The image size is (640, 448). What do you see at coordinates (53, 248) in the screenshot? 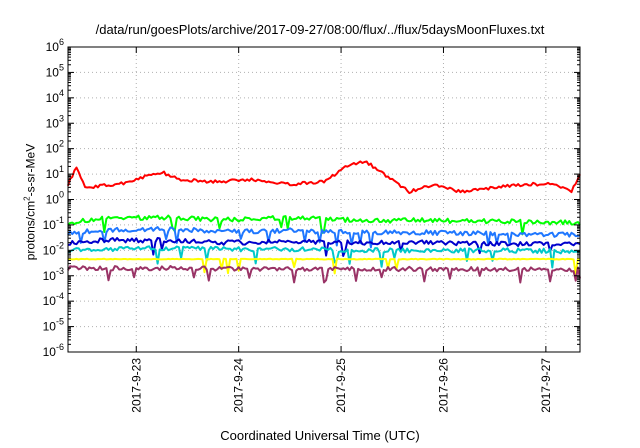
I see `y-tick-label: 10⁻²` at bounding box center [53, 248].